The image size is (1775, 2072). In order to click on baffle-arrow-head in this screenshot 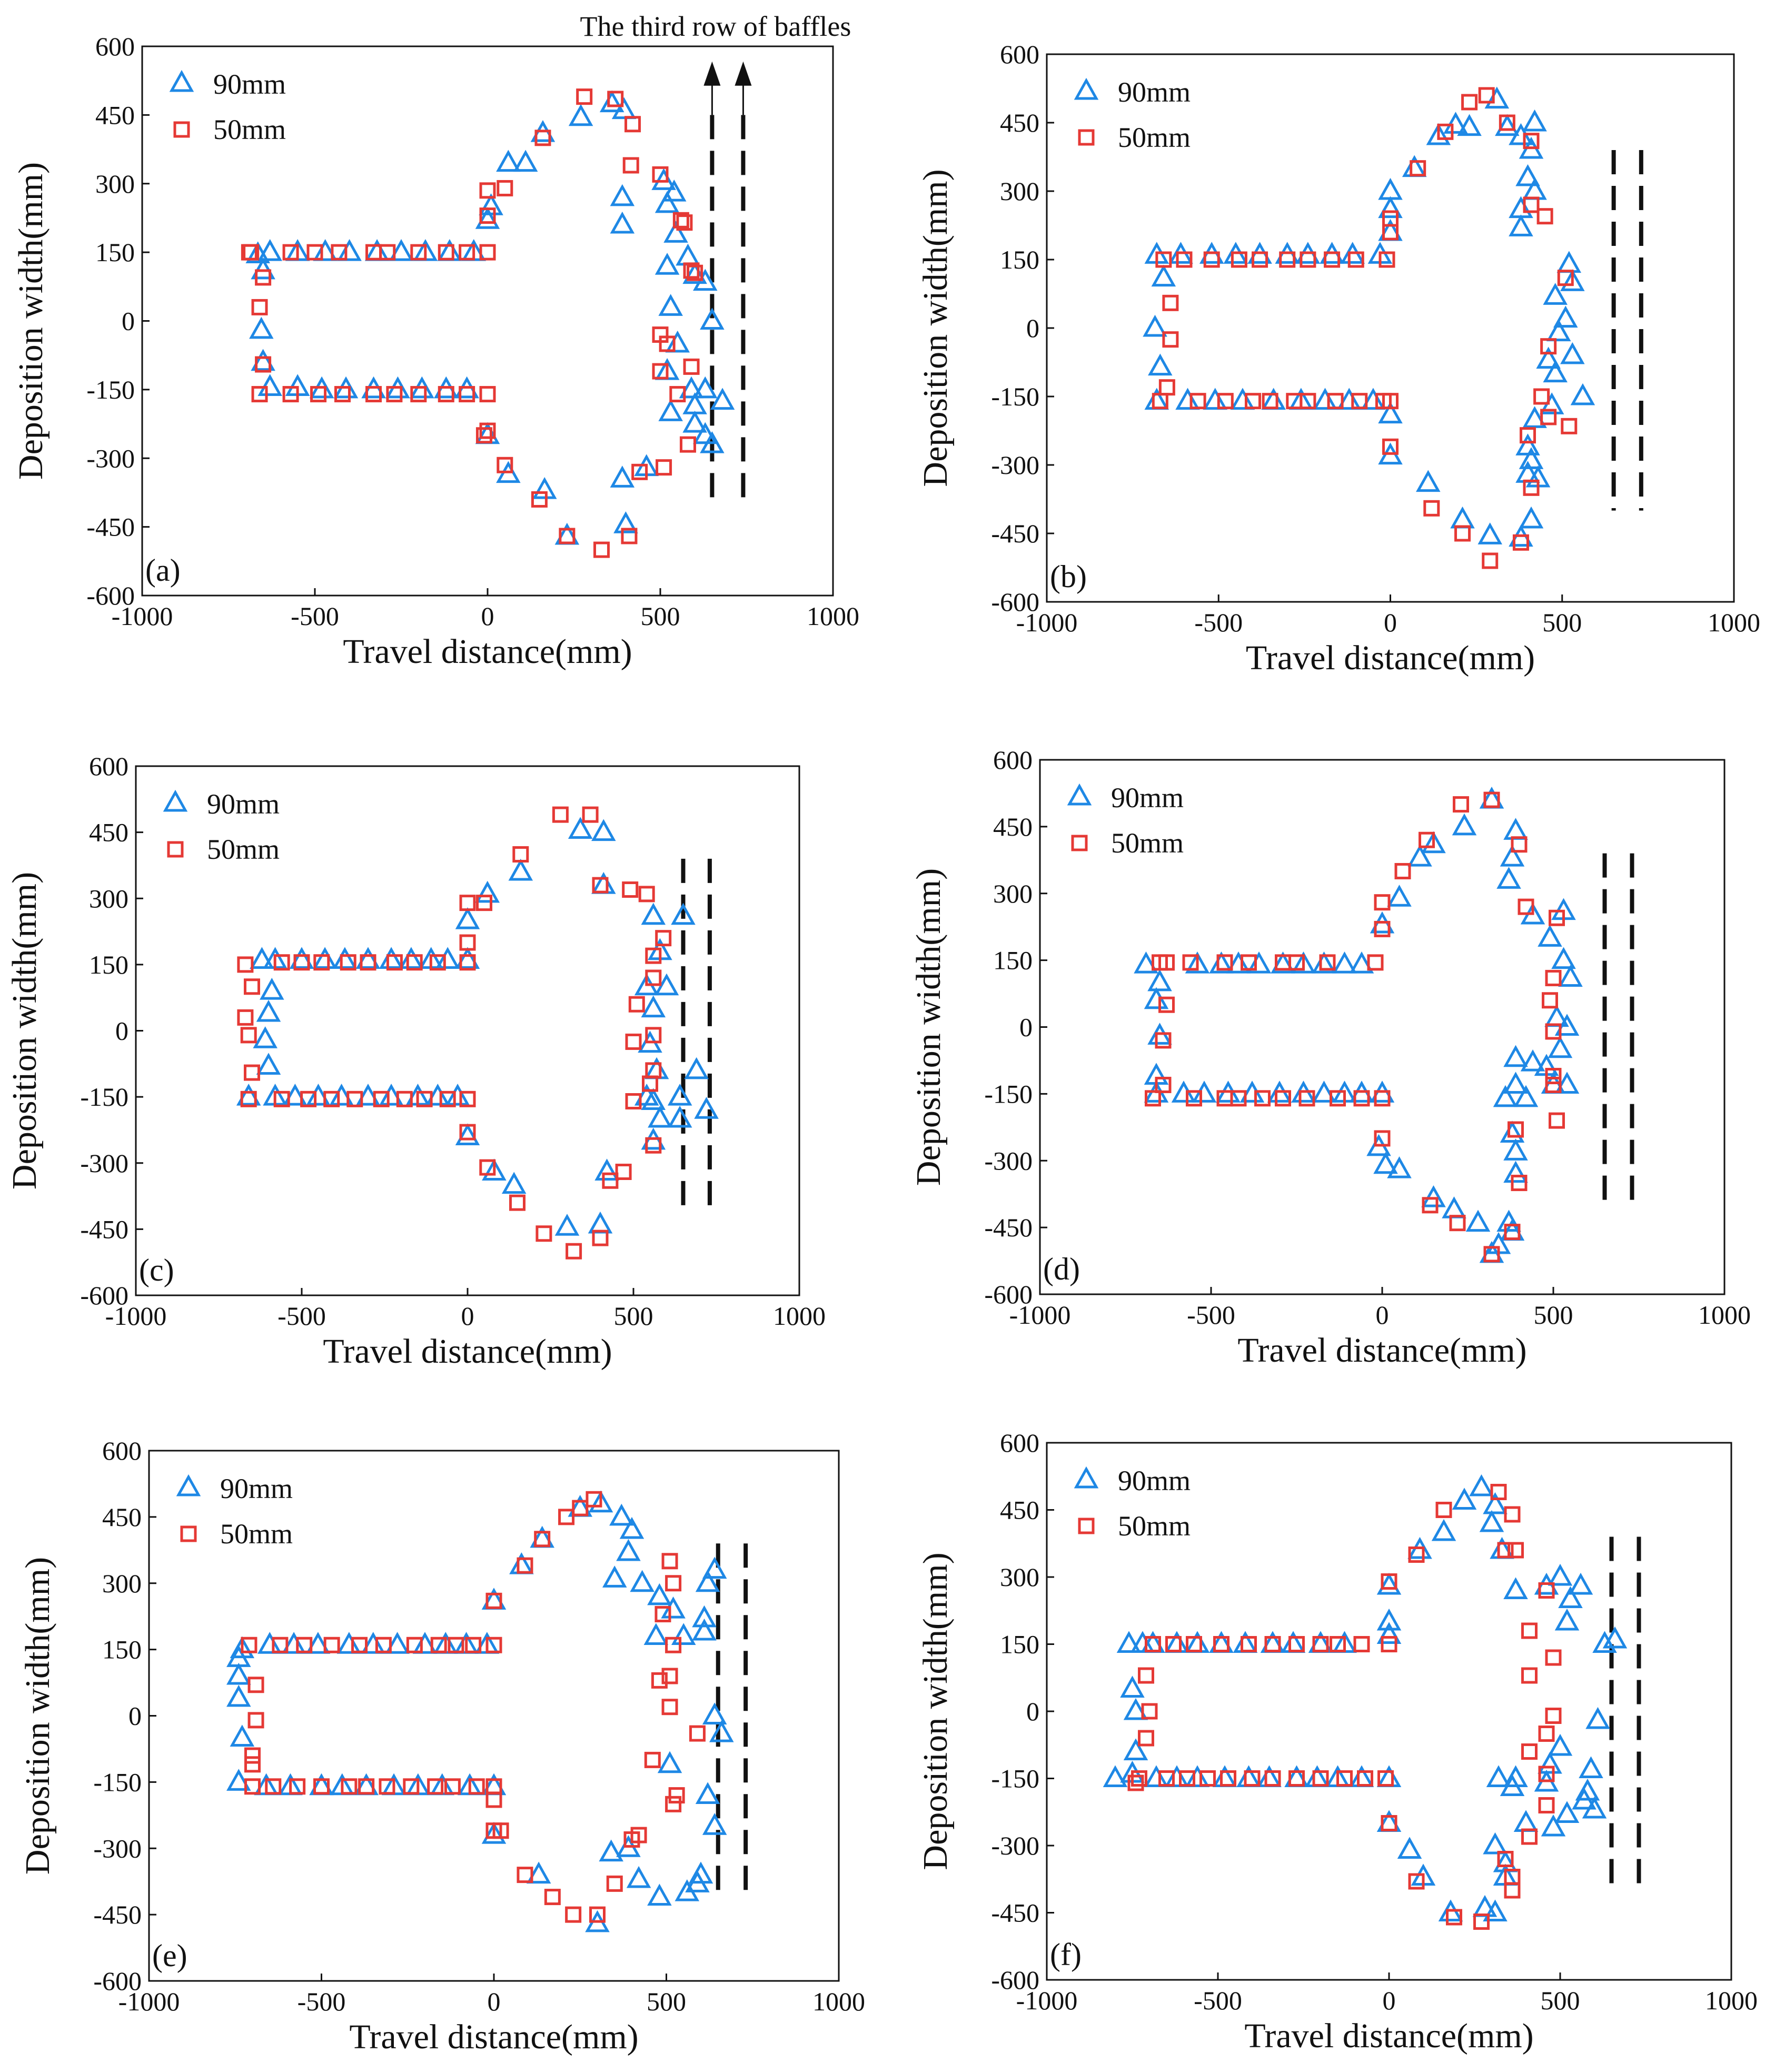, I will do `click(712, 73)`.